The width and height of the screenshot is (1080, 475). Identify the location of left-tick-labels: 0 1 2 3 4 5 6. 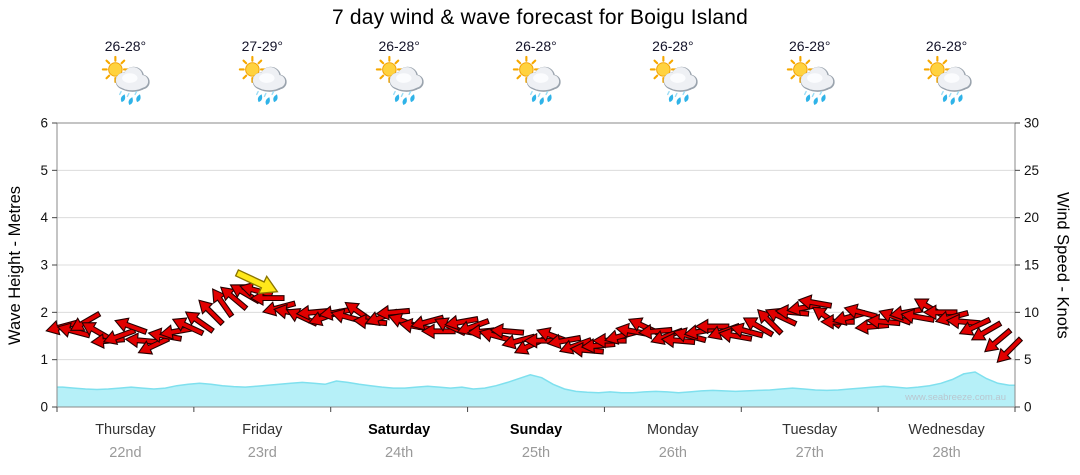
(48, 265).